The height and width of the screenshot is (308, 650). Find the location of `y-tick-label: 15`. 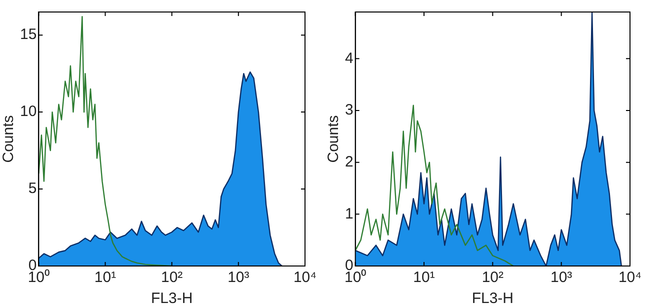

y-tick-label: 15 is located at coordinates (28, 35).